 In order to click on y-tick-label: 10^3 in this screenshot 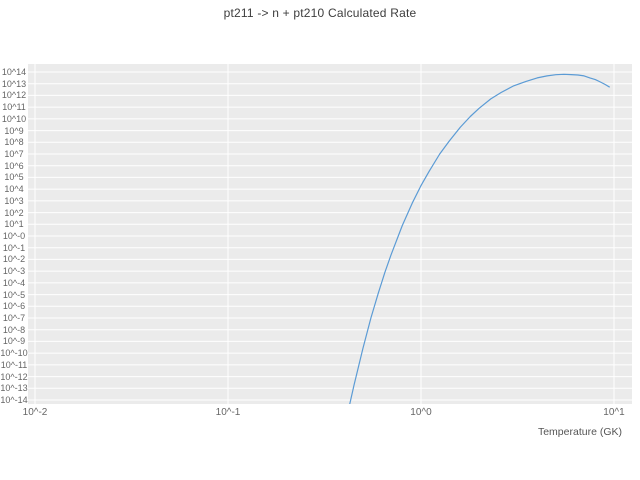, I will do `click(14, 200)`.